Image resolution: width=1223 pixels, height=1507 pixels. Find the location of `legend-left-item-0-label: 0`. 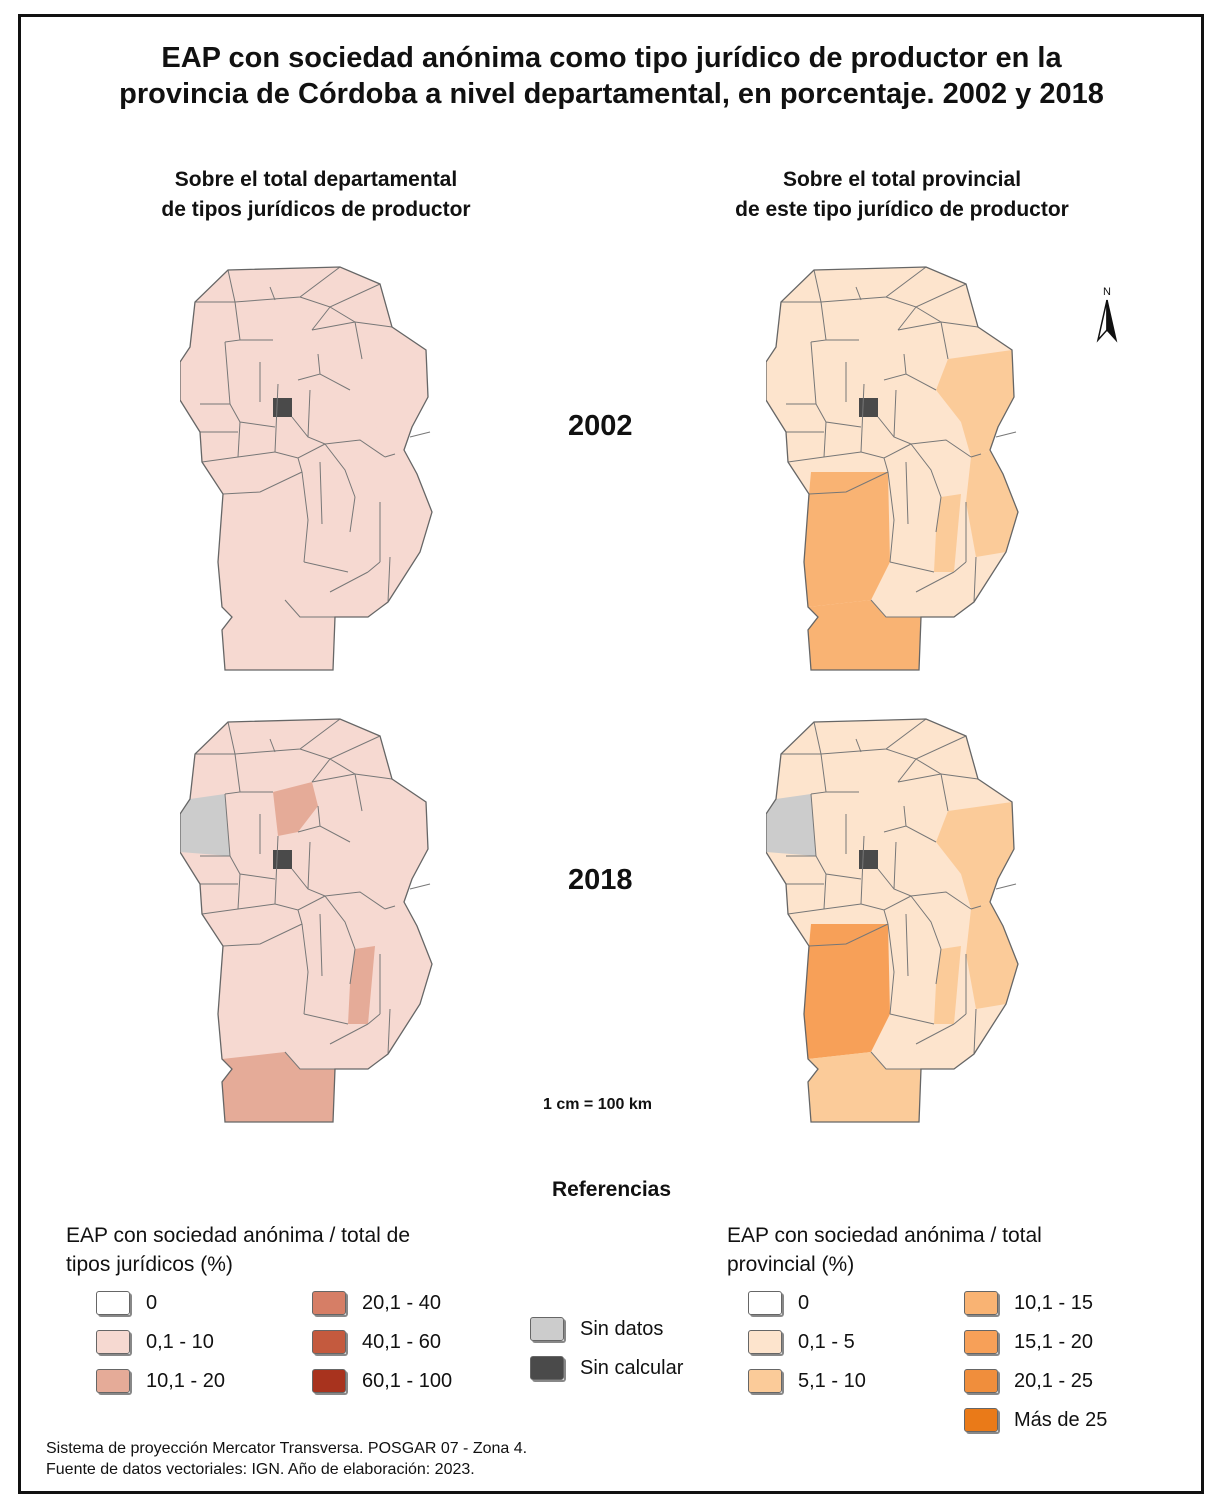

legend-left-item-0-label: 0 is located at coordinates (152, 1302).